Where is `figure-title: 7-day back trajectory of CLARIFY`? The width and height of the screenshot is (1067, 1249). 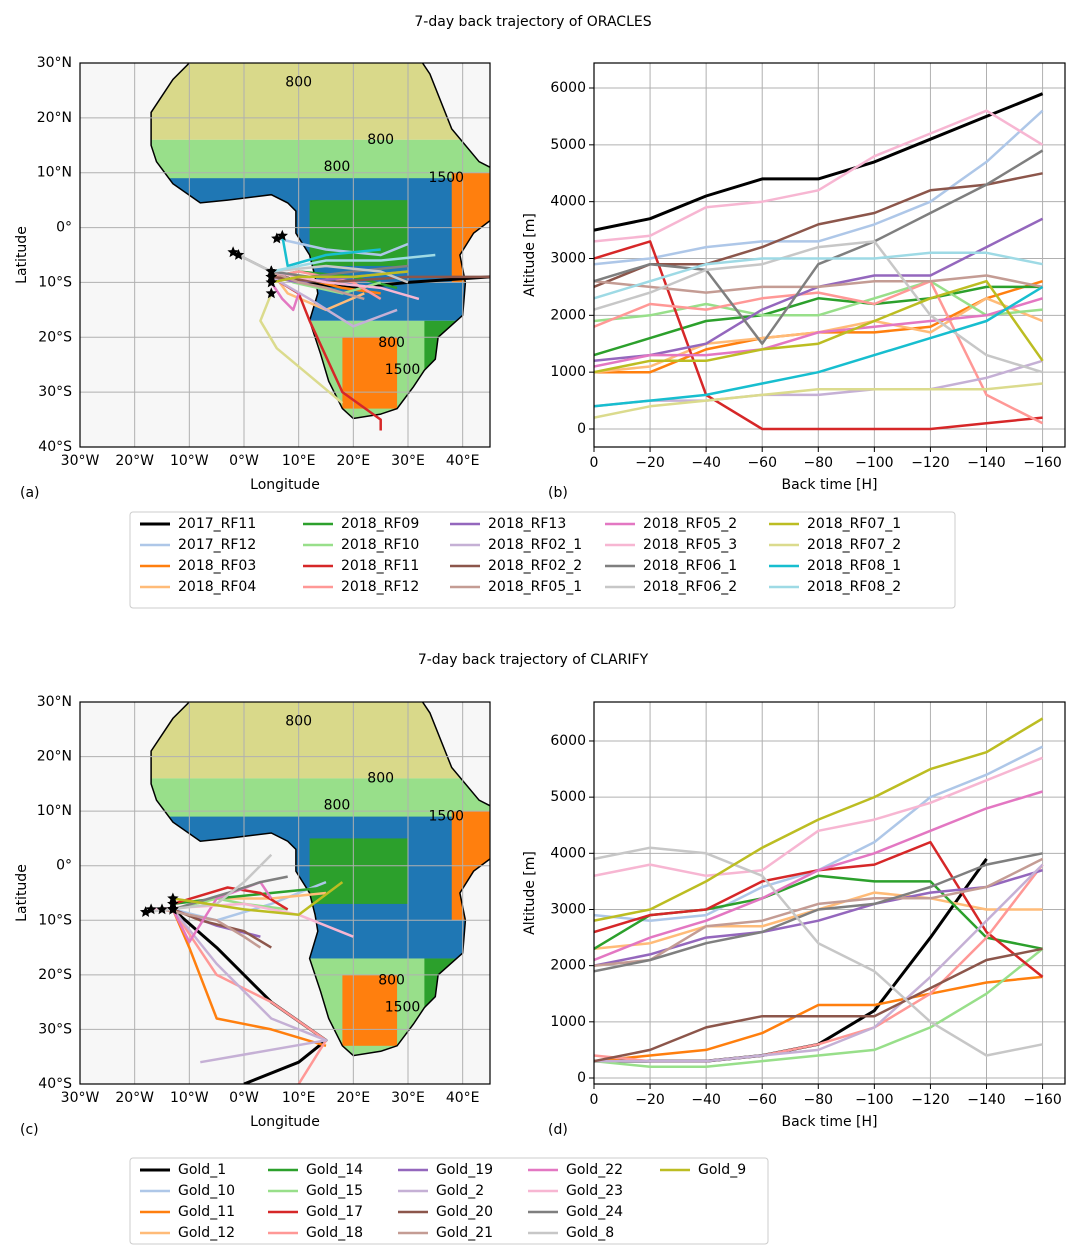 figure-title: 7-day back trajectory of CLARIFY is located at coordinates (533, 660).